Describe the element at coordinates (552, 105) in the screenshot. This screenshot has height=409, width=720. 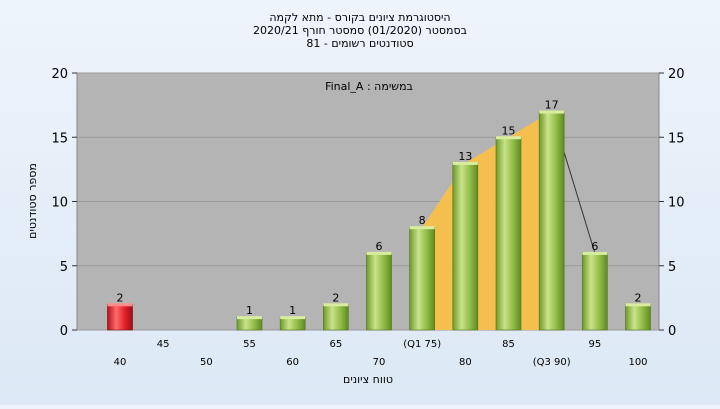
I see `bar-value-label: 17` at that location.